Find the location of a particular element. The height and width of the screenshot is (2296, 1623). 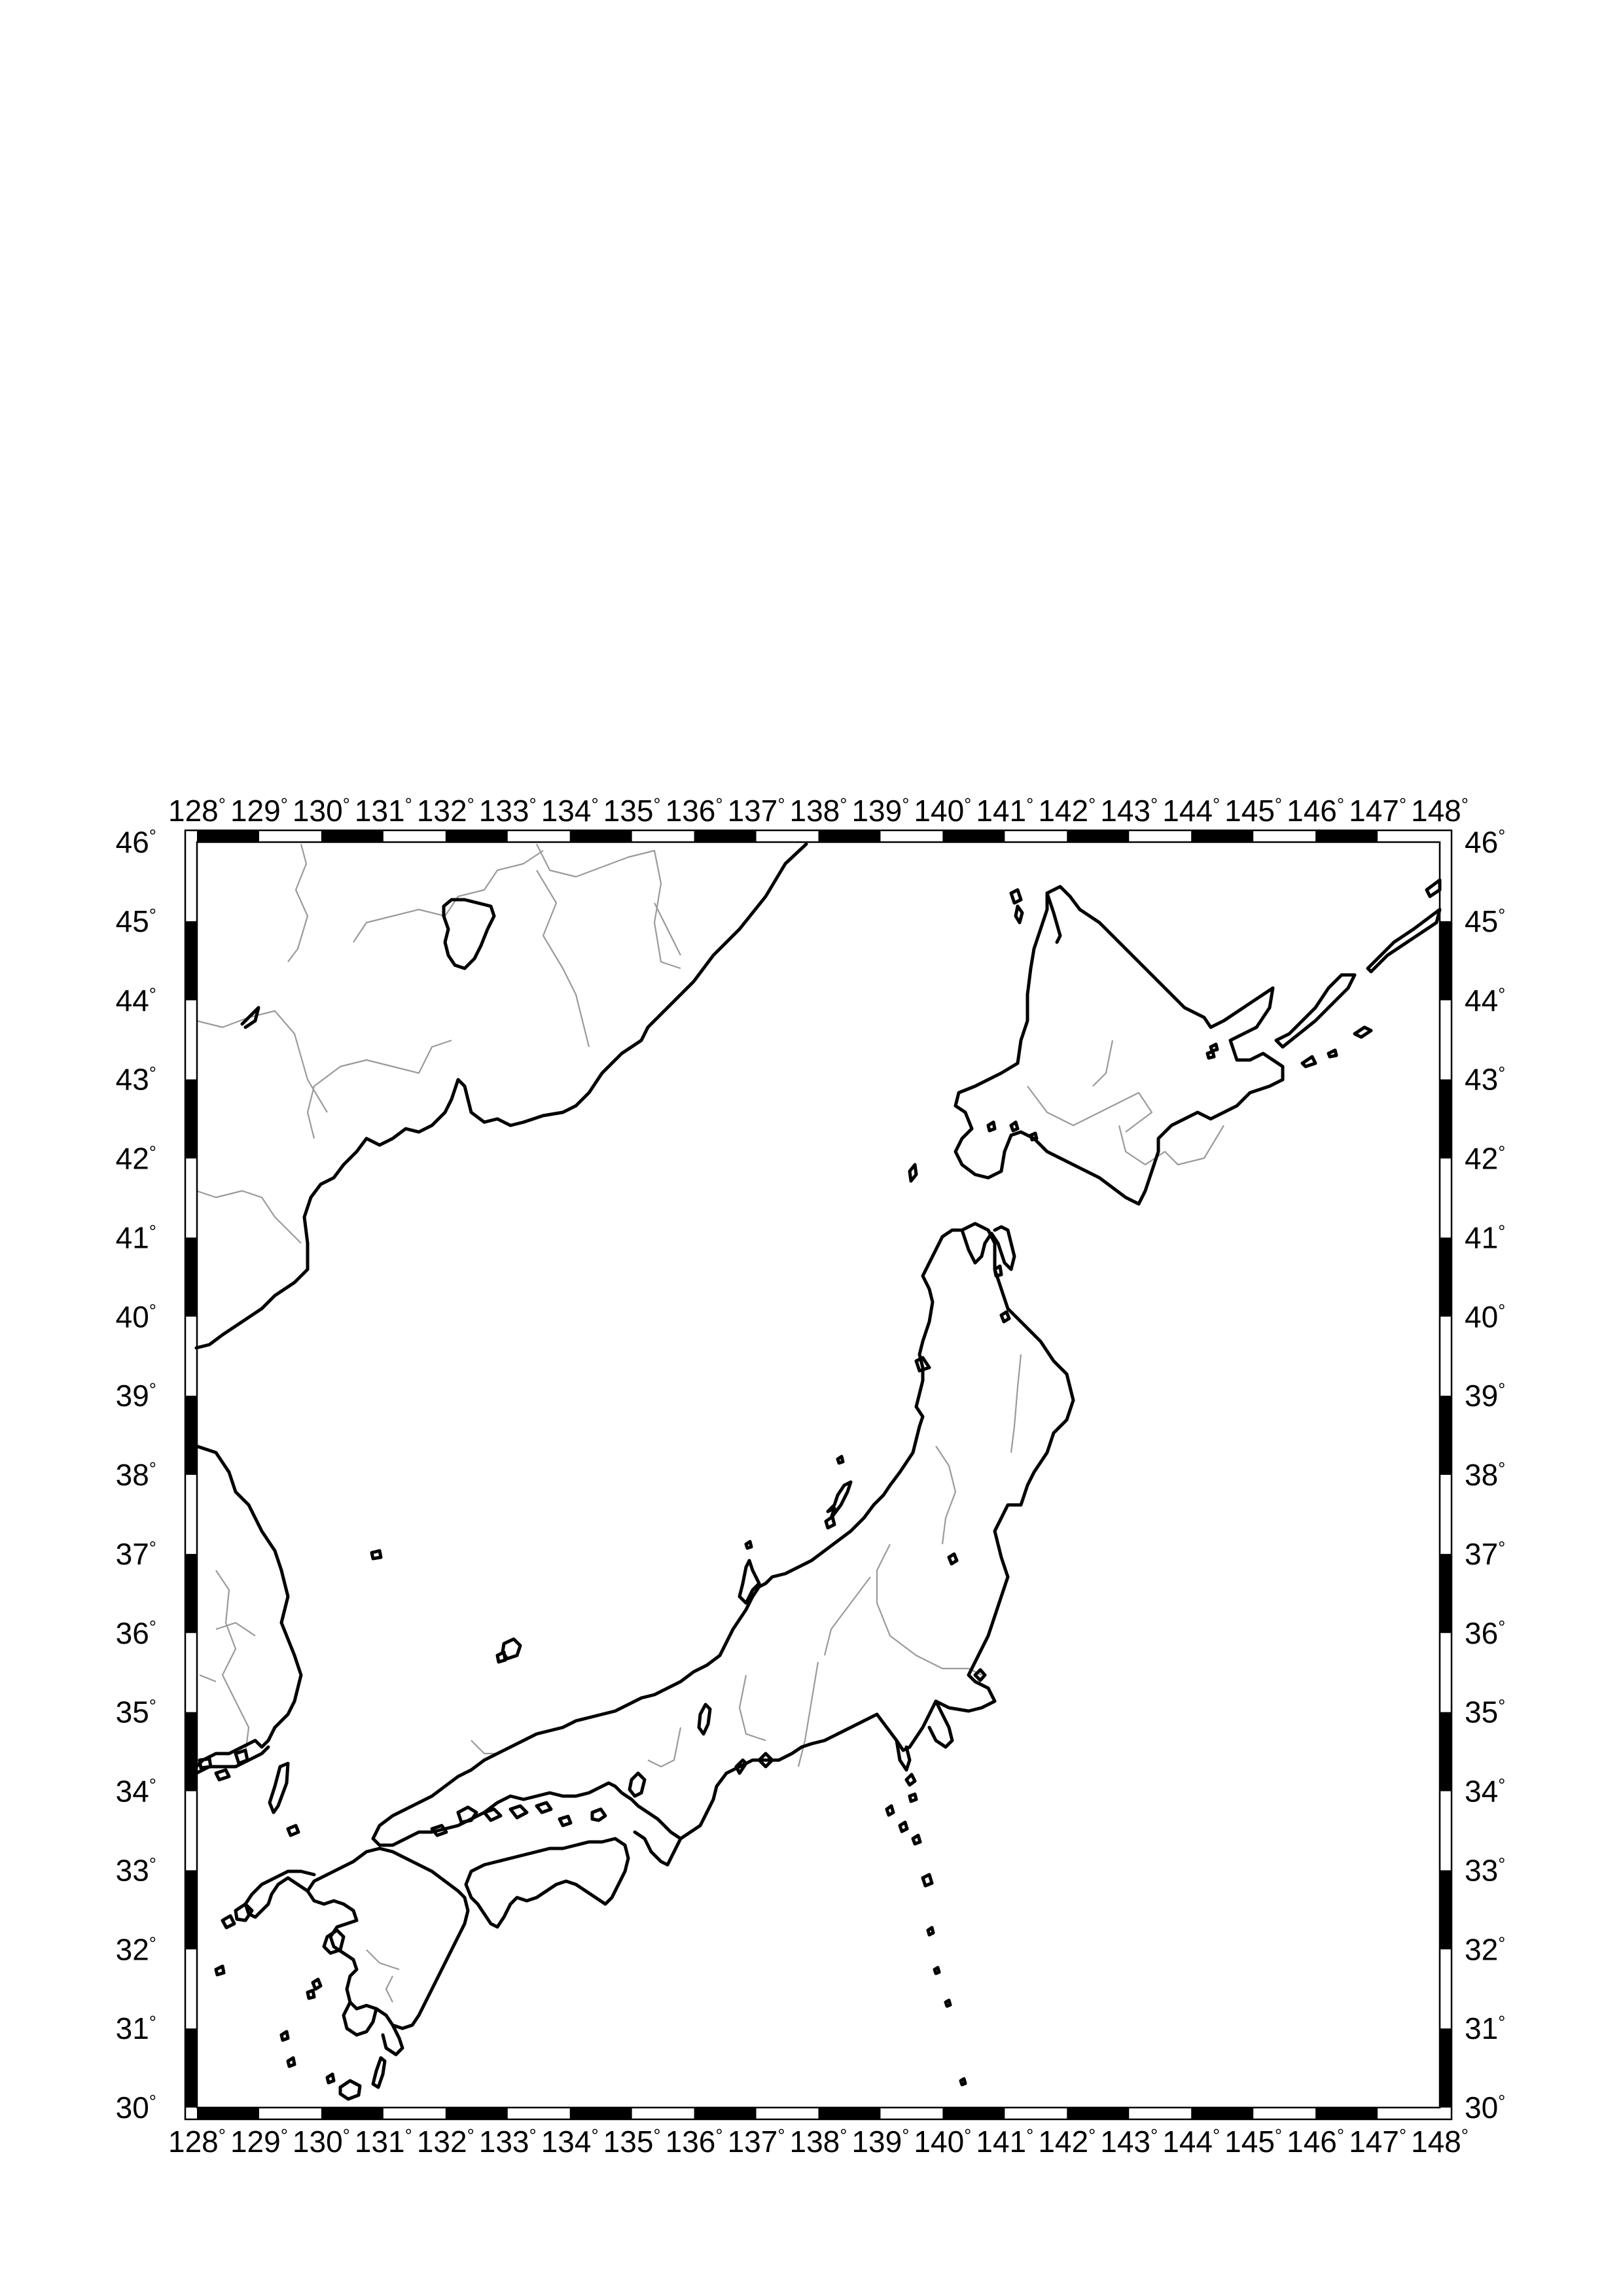

island-far-west is located at coordinates (220, 1971).